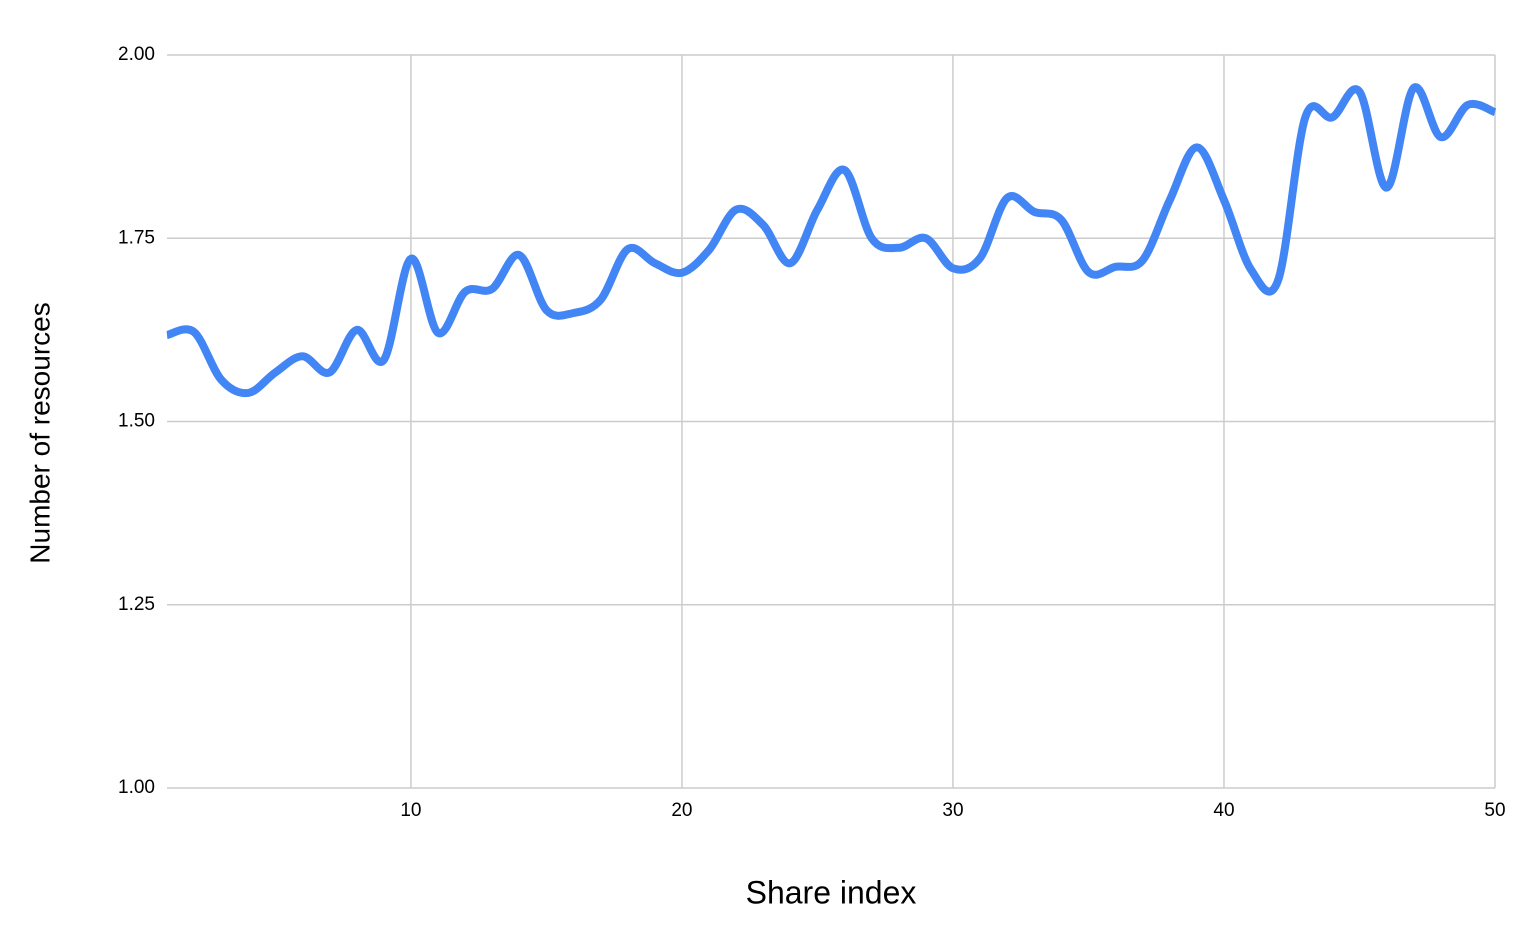 The width and height of the screenshot is (1518, 930). I want to click on x-tick-label: 30, so click(952, 810).